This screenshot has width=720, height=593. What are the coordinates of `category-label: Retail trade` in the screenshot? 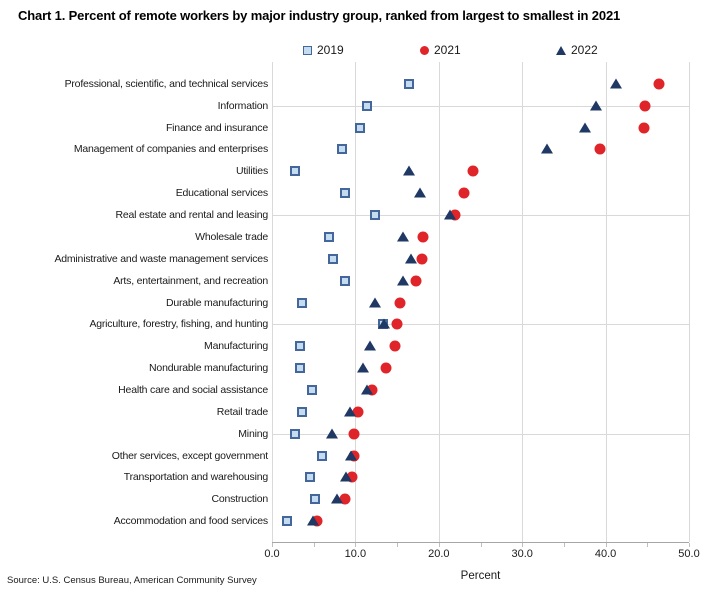 It's located at (242, 411).